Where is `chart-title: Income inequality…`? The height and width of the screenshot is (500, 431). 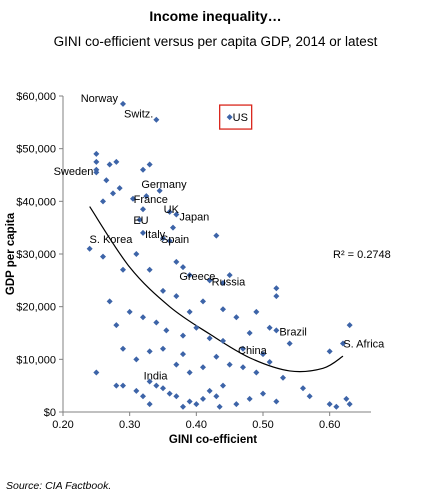 chart-title: Income inequality… is located at coordinates (215, 16).